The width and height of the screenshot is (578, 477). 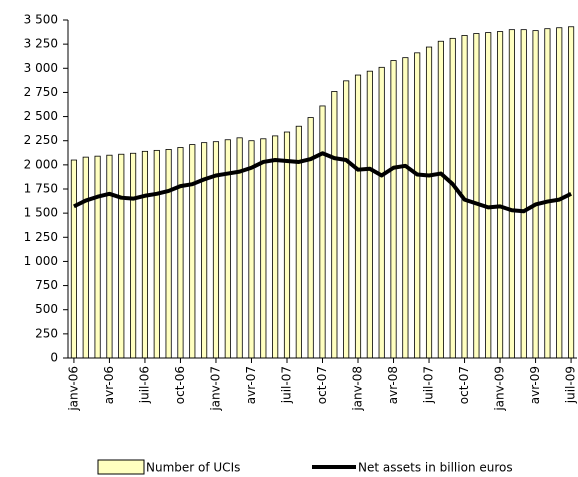 What do you see at coordinates (54, 358) in the screenshot?
I see `y-tick-label: 0` at bounding box center [54, 358].